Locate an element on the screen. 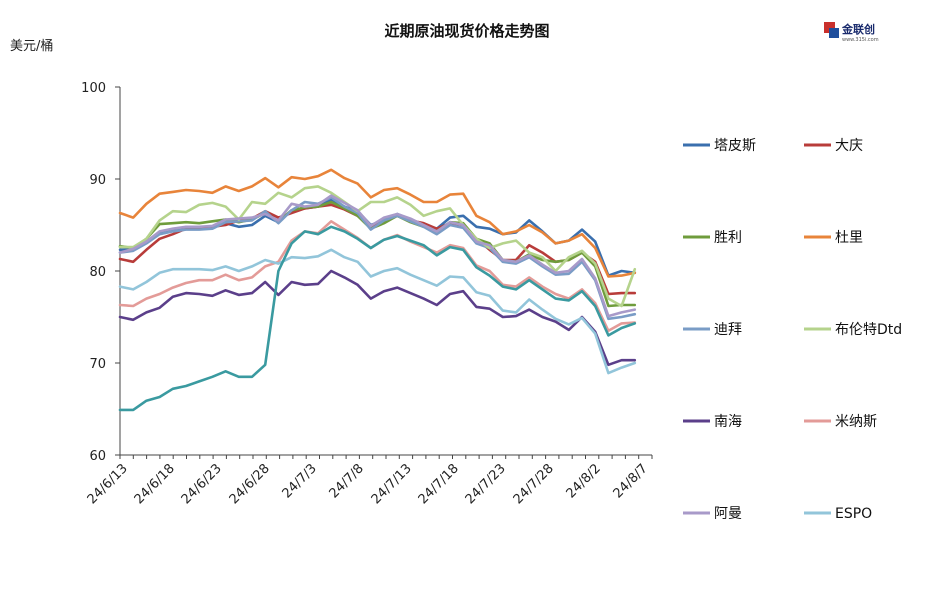 The width and height of the screenshot is (937, 601). x-tick-label: 24/7/13 is located at coordinates (392, 484).